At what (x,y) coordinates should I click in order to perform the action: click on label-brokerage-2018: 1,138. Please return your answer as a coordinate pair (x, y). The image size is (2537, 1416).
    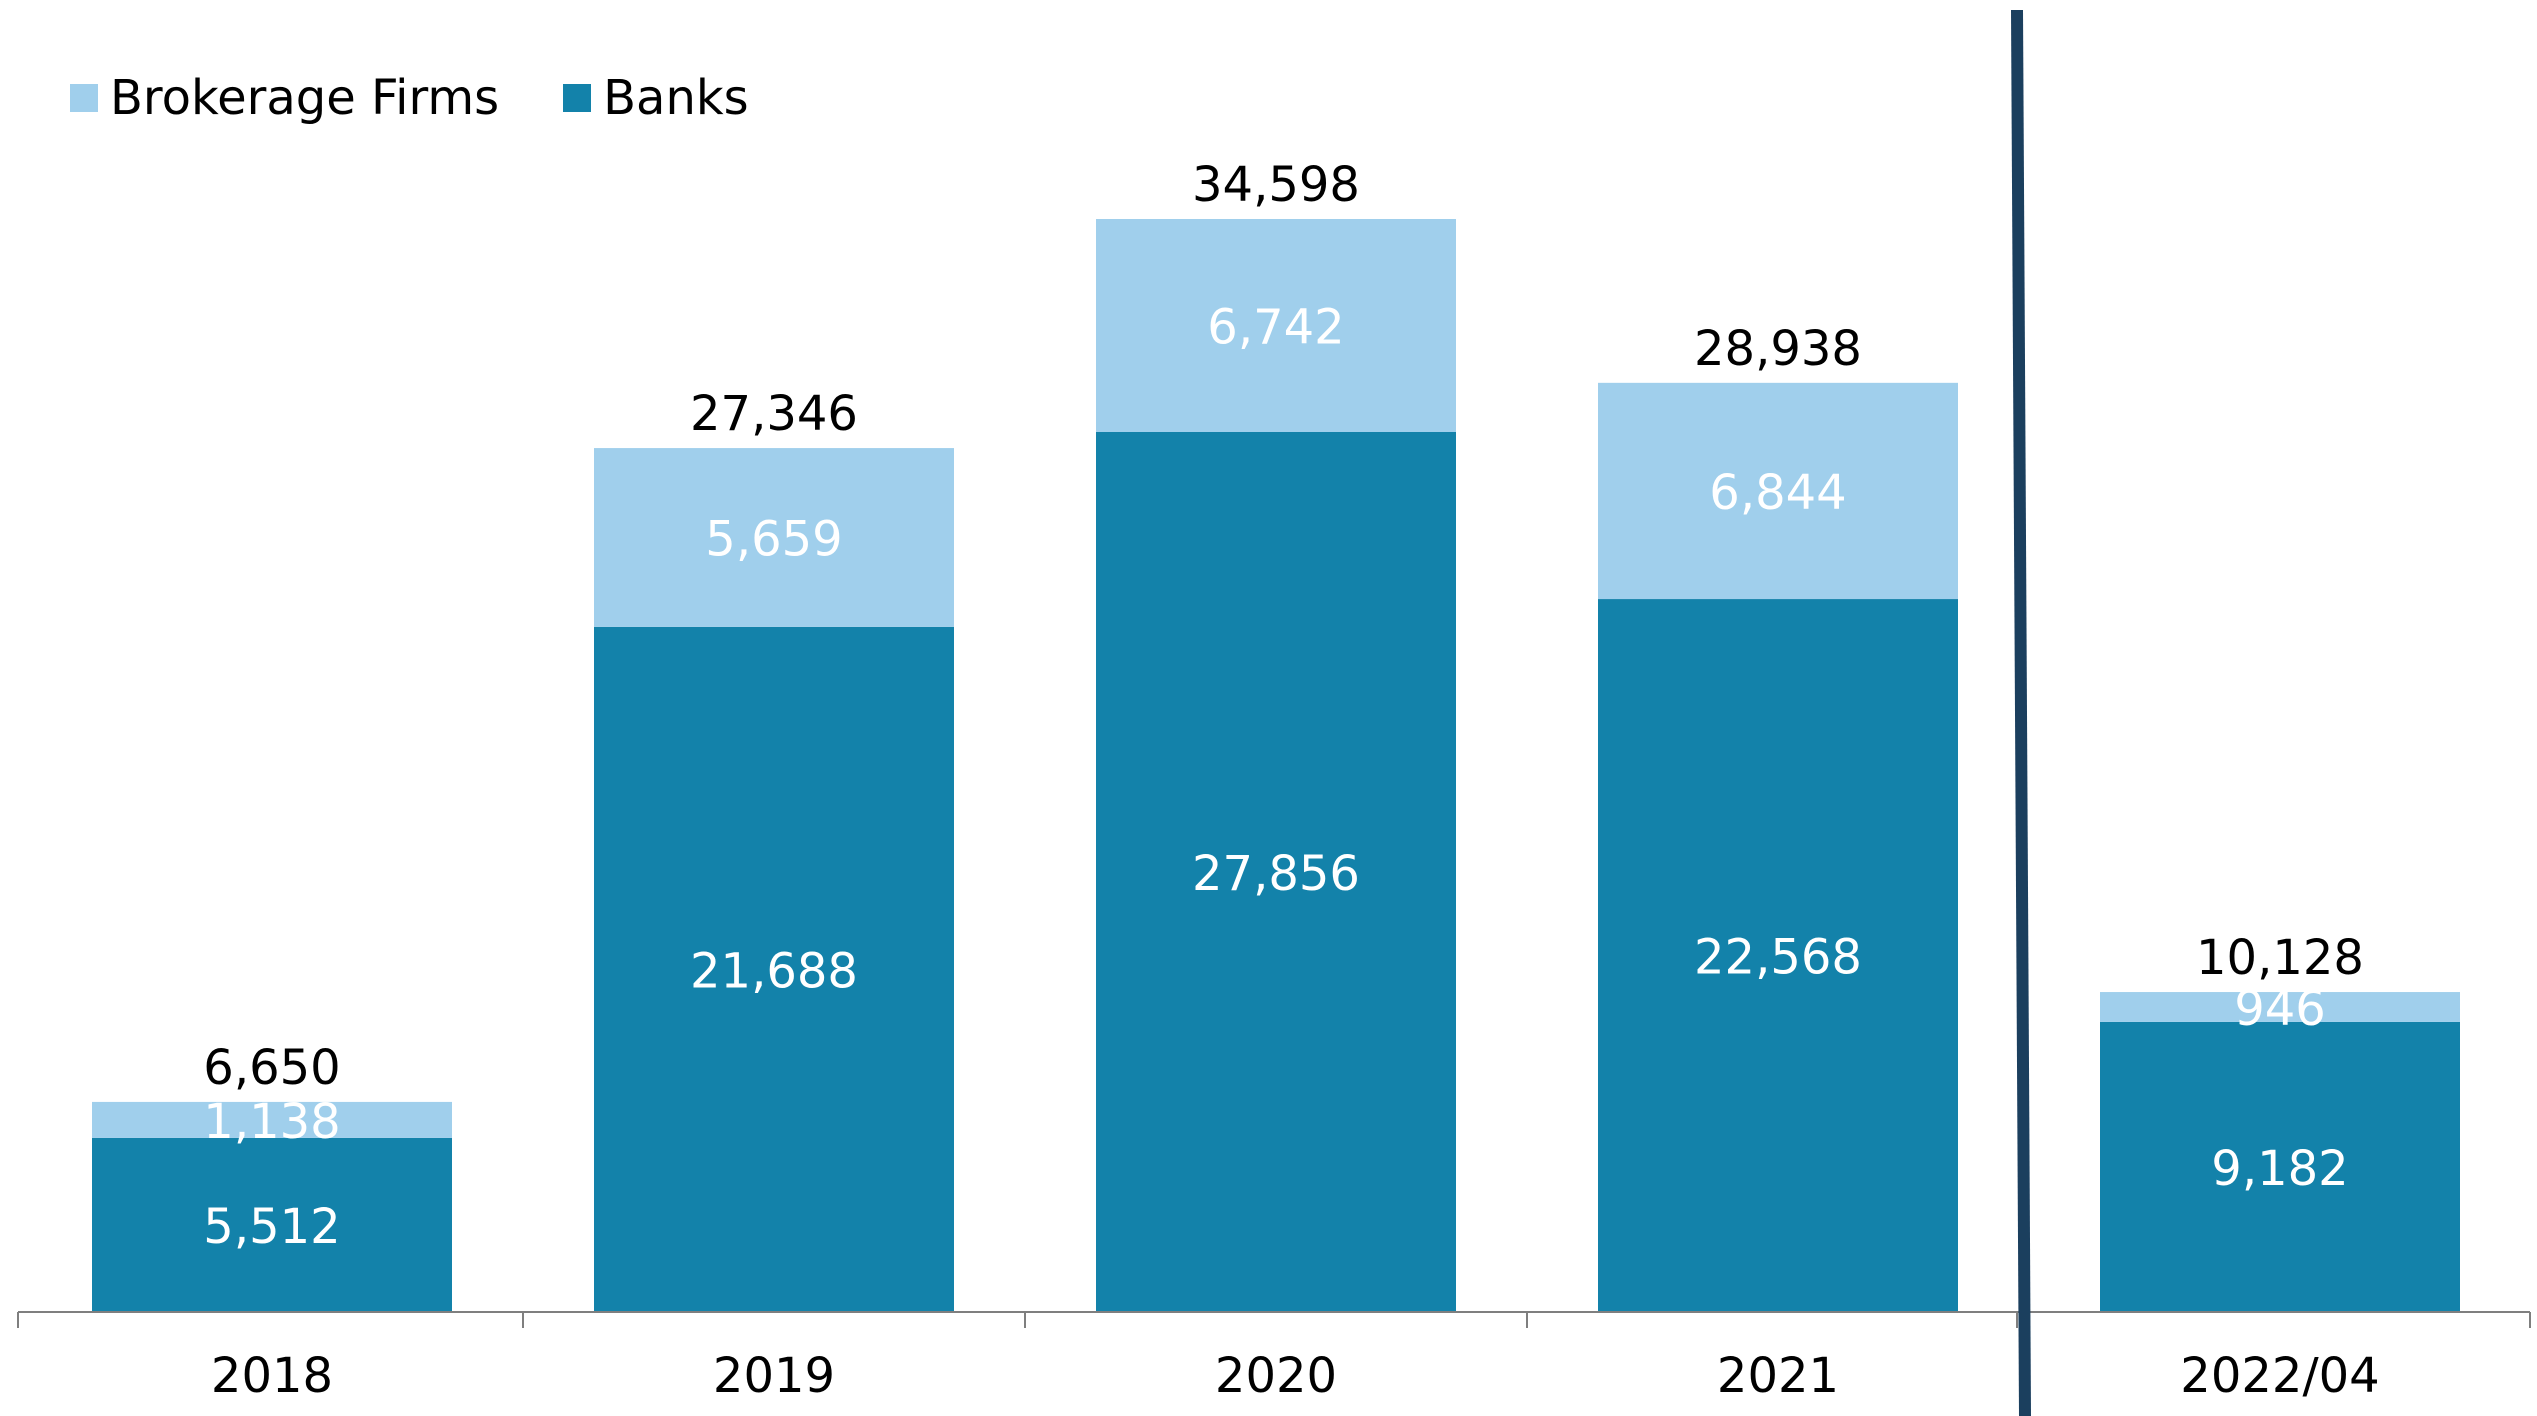
    Looking at the image, I should click on (271, 1122).